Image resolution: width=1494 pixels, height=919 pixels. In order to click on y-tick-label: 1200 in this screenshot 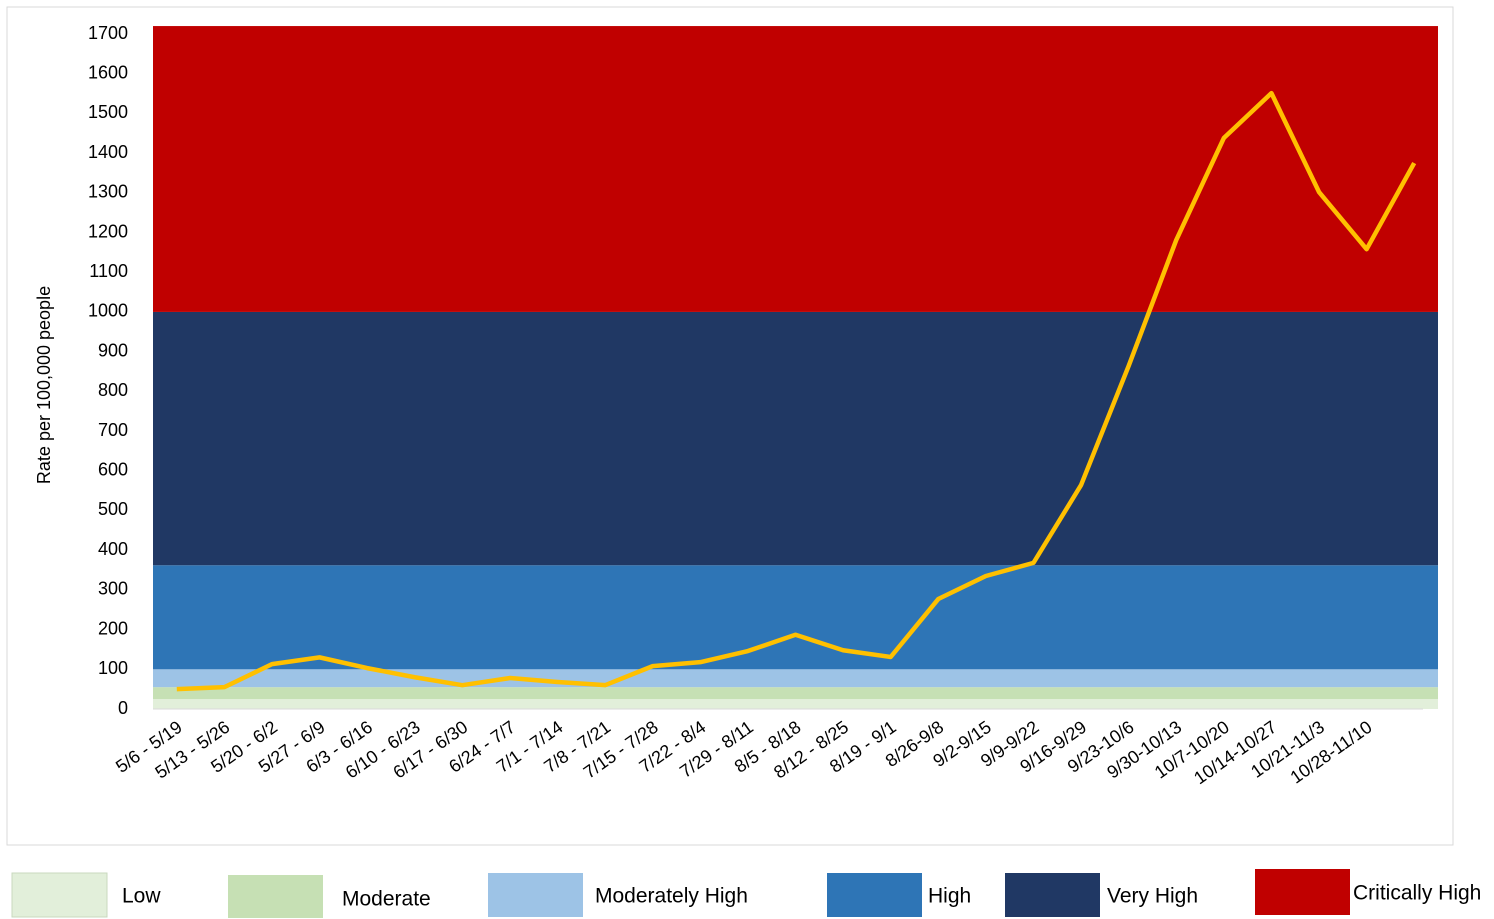, I will do `click(108, 231)`.